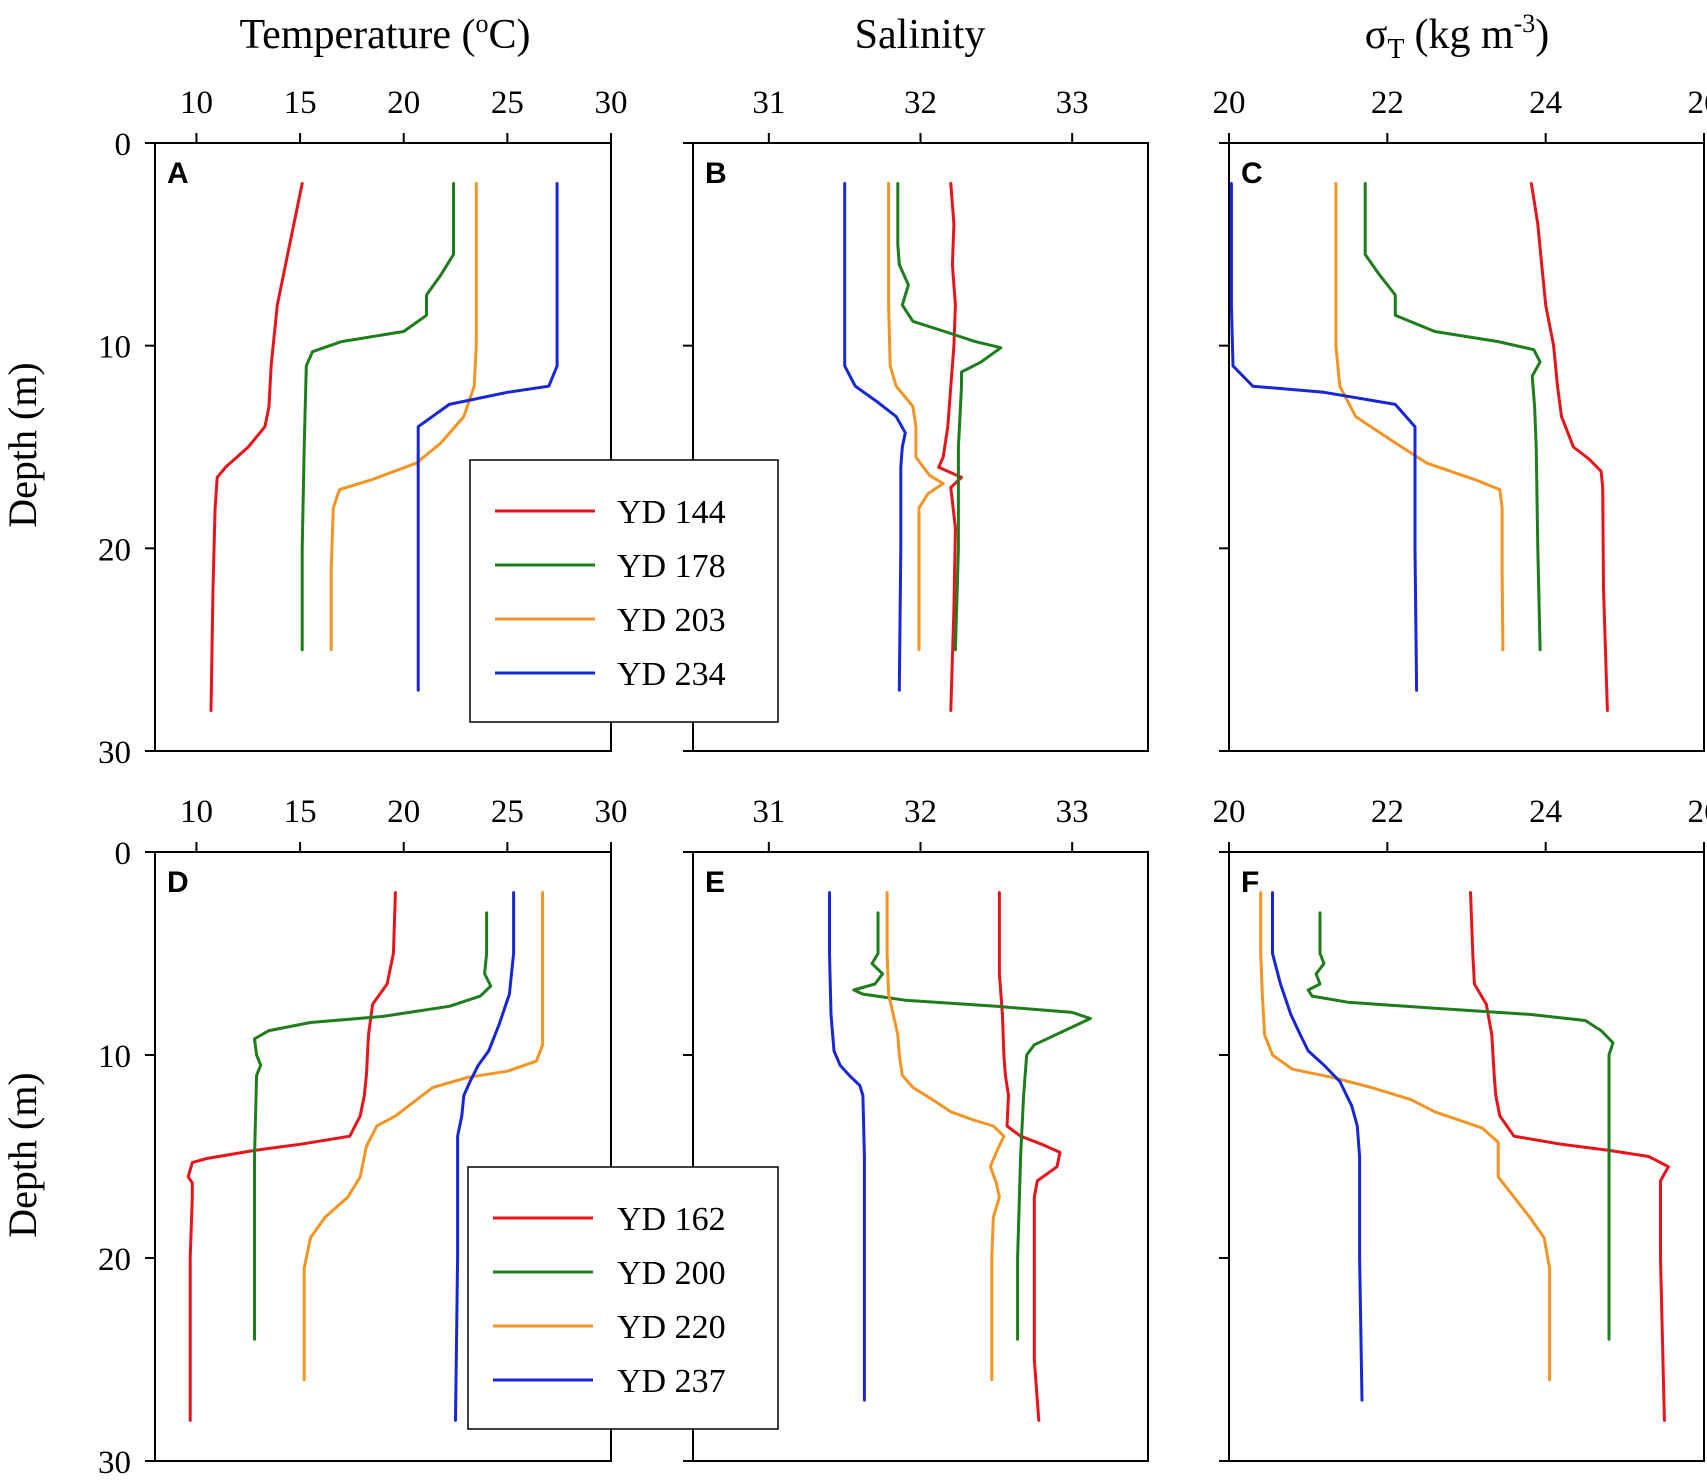 The image size is (1707, 1482). What do you see at coordinates (624, 591) in the screenshot?
I see `legend-top: YD 144 YD 178 YD 203 YD 234` at bounding box center [624, 591].